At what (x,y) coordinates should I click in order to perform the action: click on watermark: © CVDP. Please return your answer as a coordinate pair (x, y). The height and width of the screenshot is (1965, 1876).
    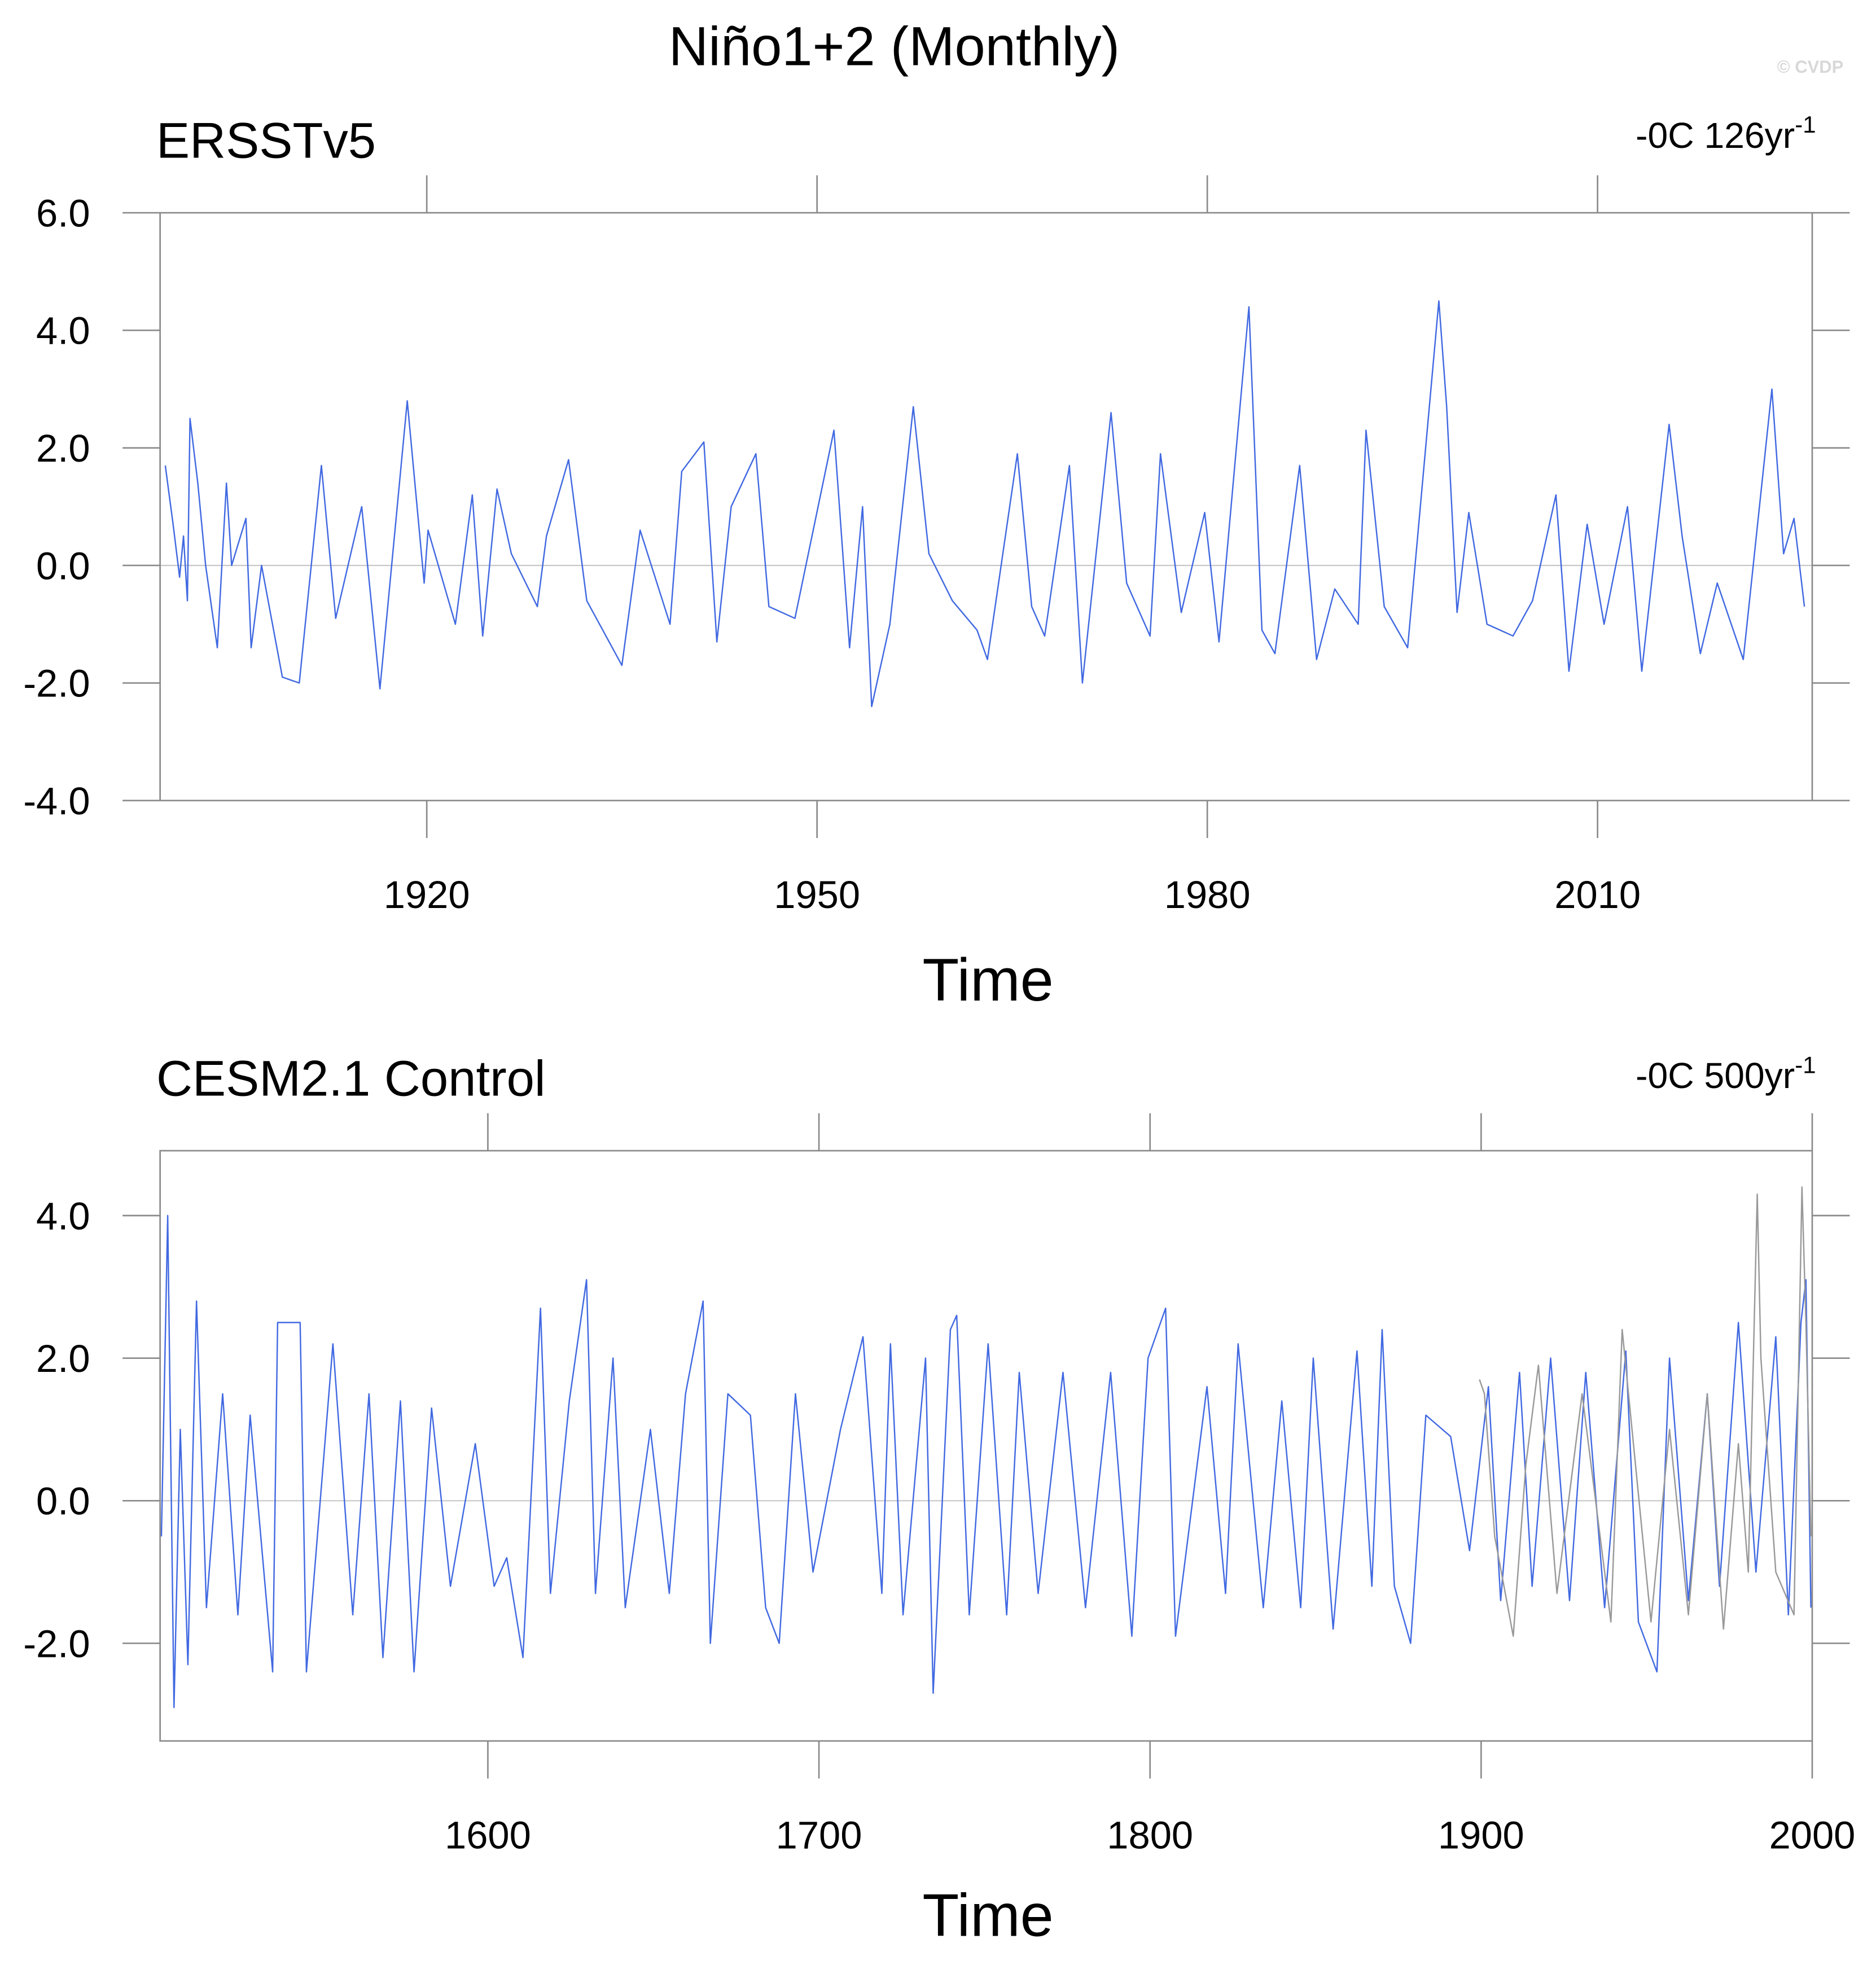
    Looking at the image, I should click on (1810, 67).